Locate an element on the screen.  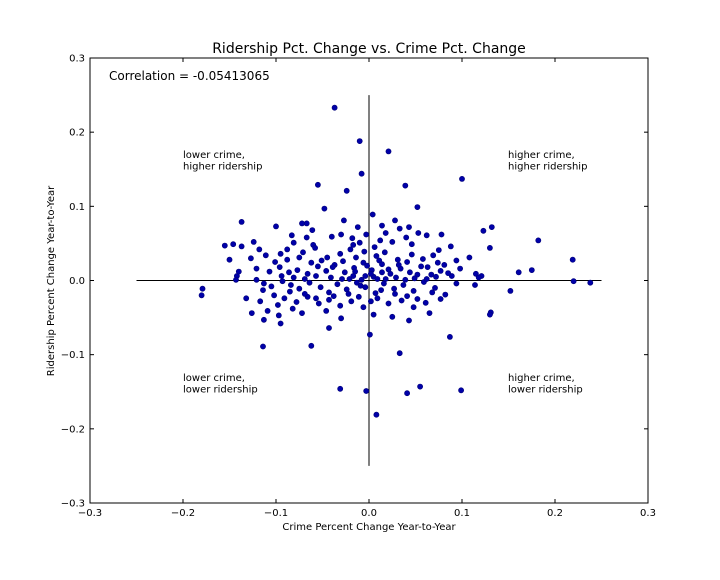
y-axis-label: Ridership Percent Change Year-to-Year is located at coordinates (51, 280).